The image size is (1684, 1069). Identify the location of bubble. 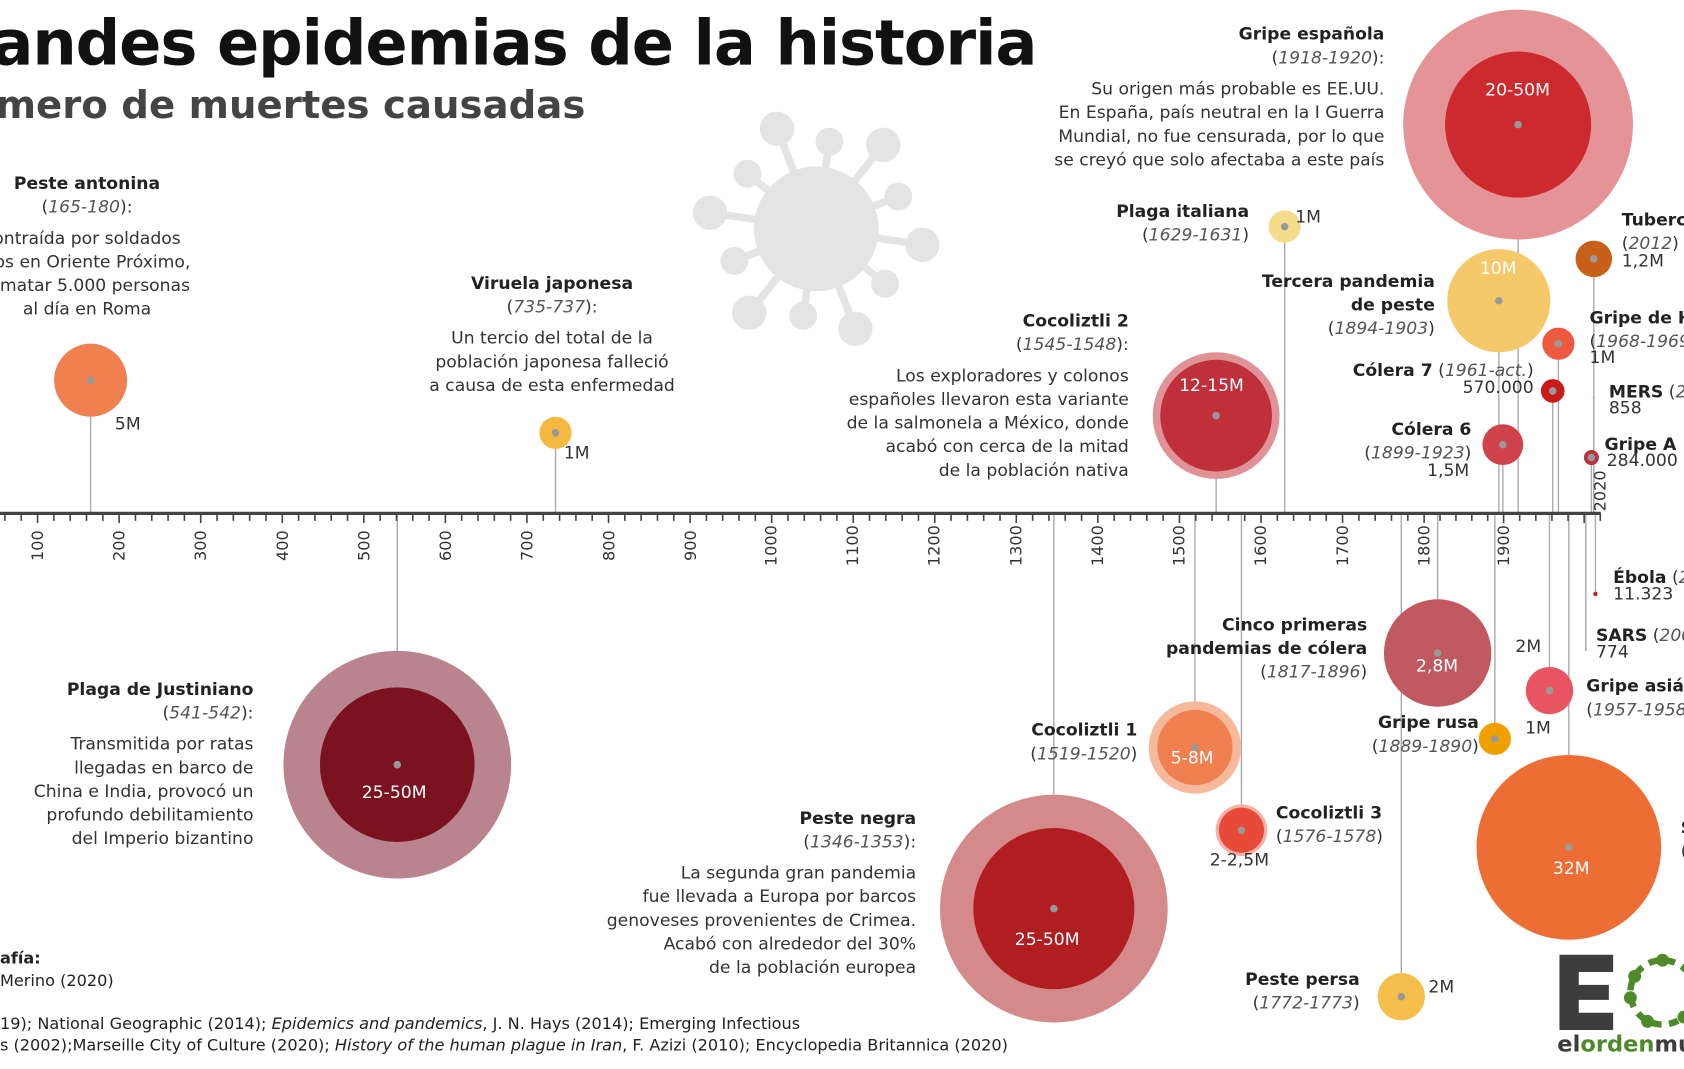
(1595, 594).